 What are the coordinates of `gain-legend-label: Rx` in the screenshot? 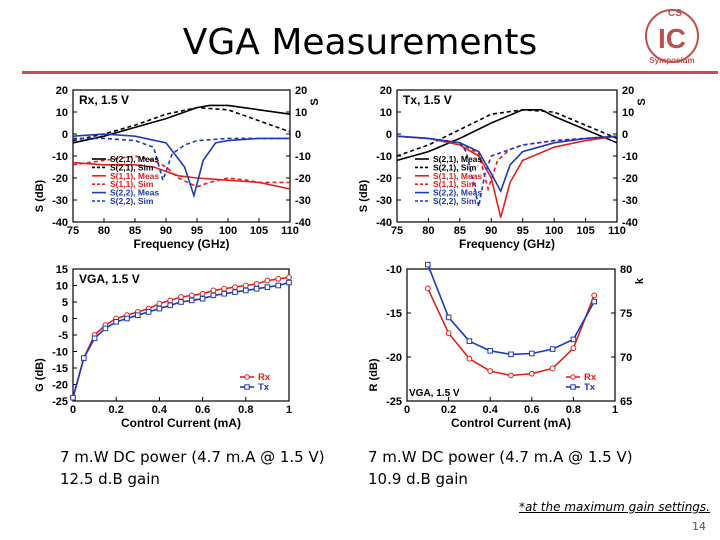 It's located at (264, 377).